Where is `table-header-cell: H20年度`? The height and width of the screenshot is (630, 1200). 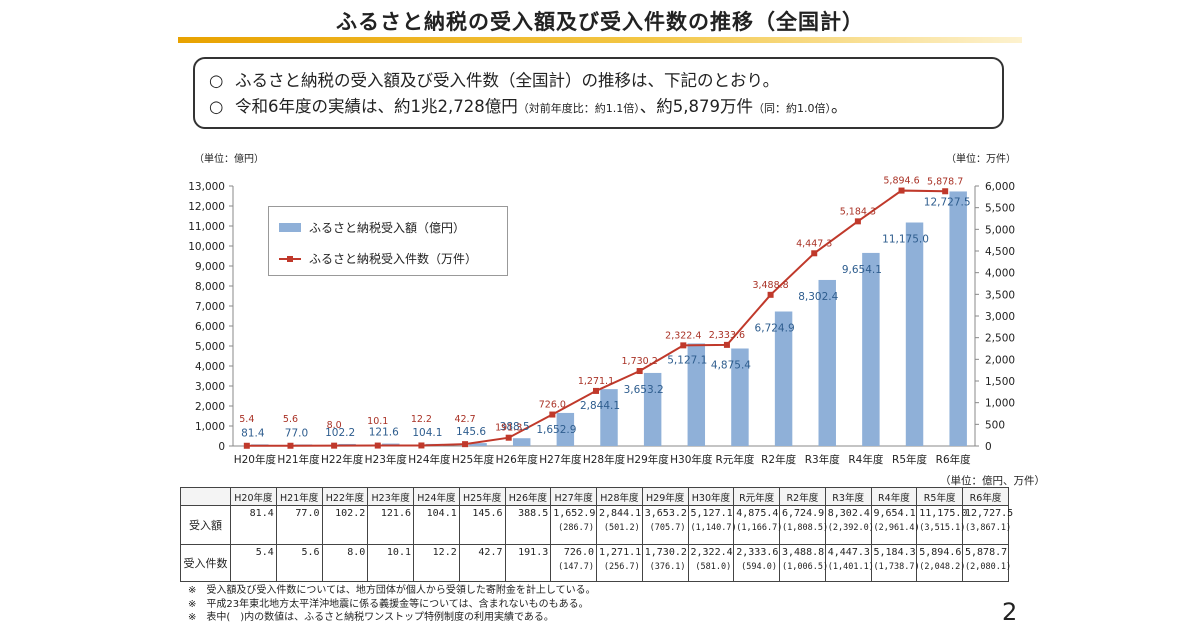 table-header-cell: H20年度 is located at coordinates (253, 496).